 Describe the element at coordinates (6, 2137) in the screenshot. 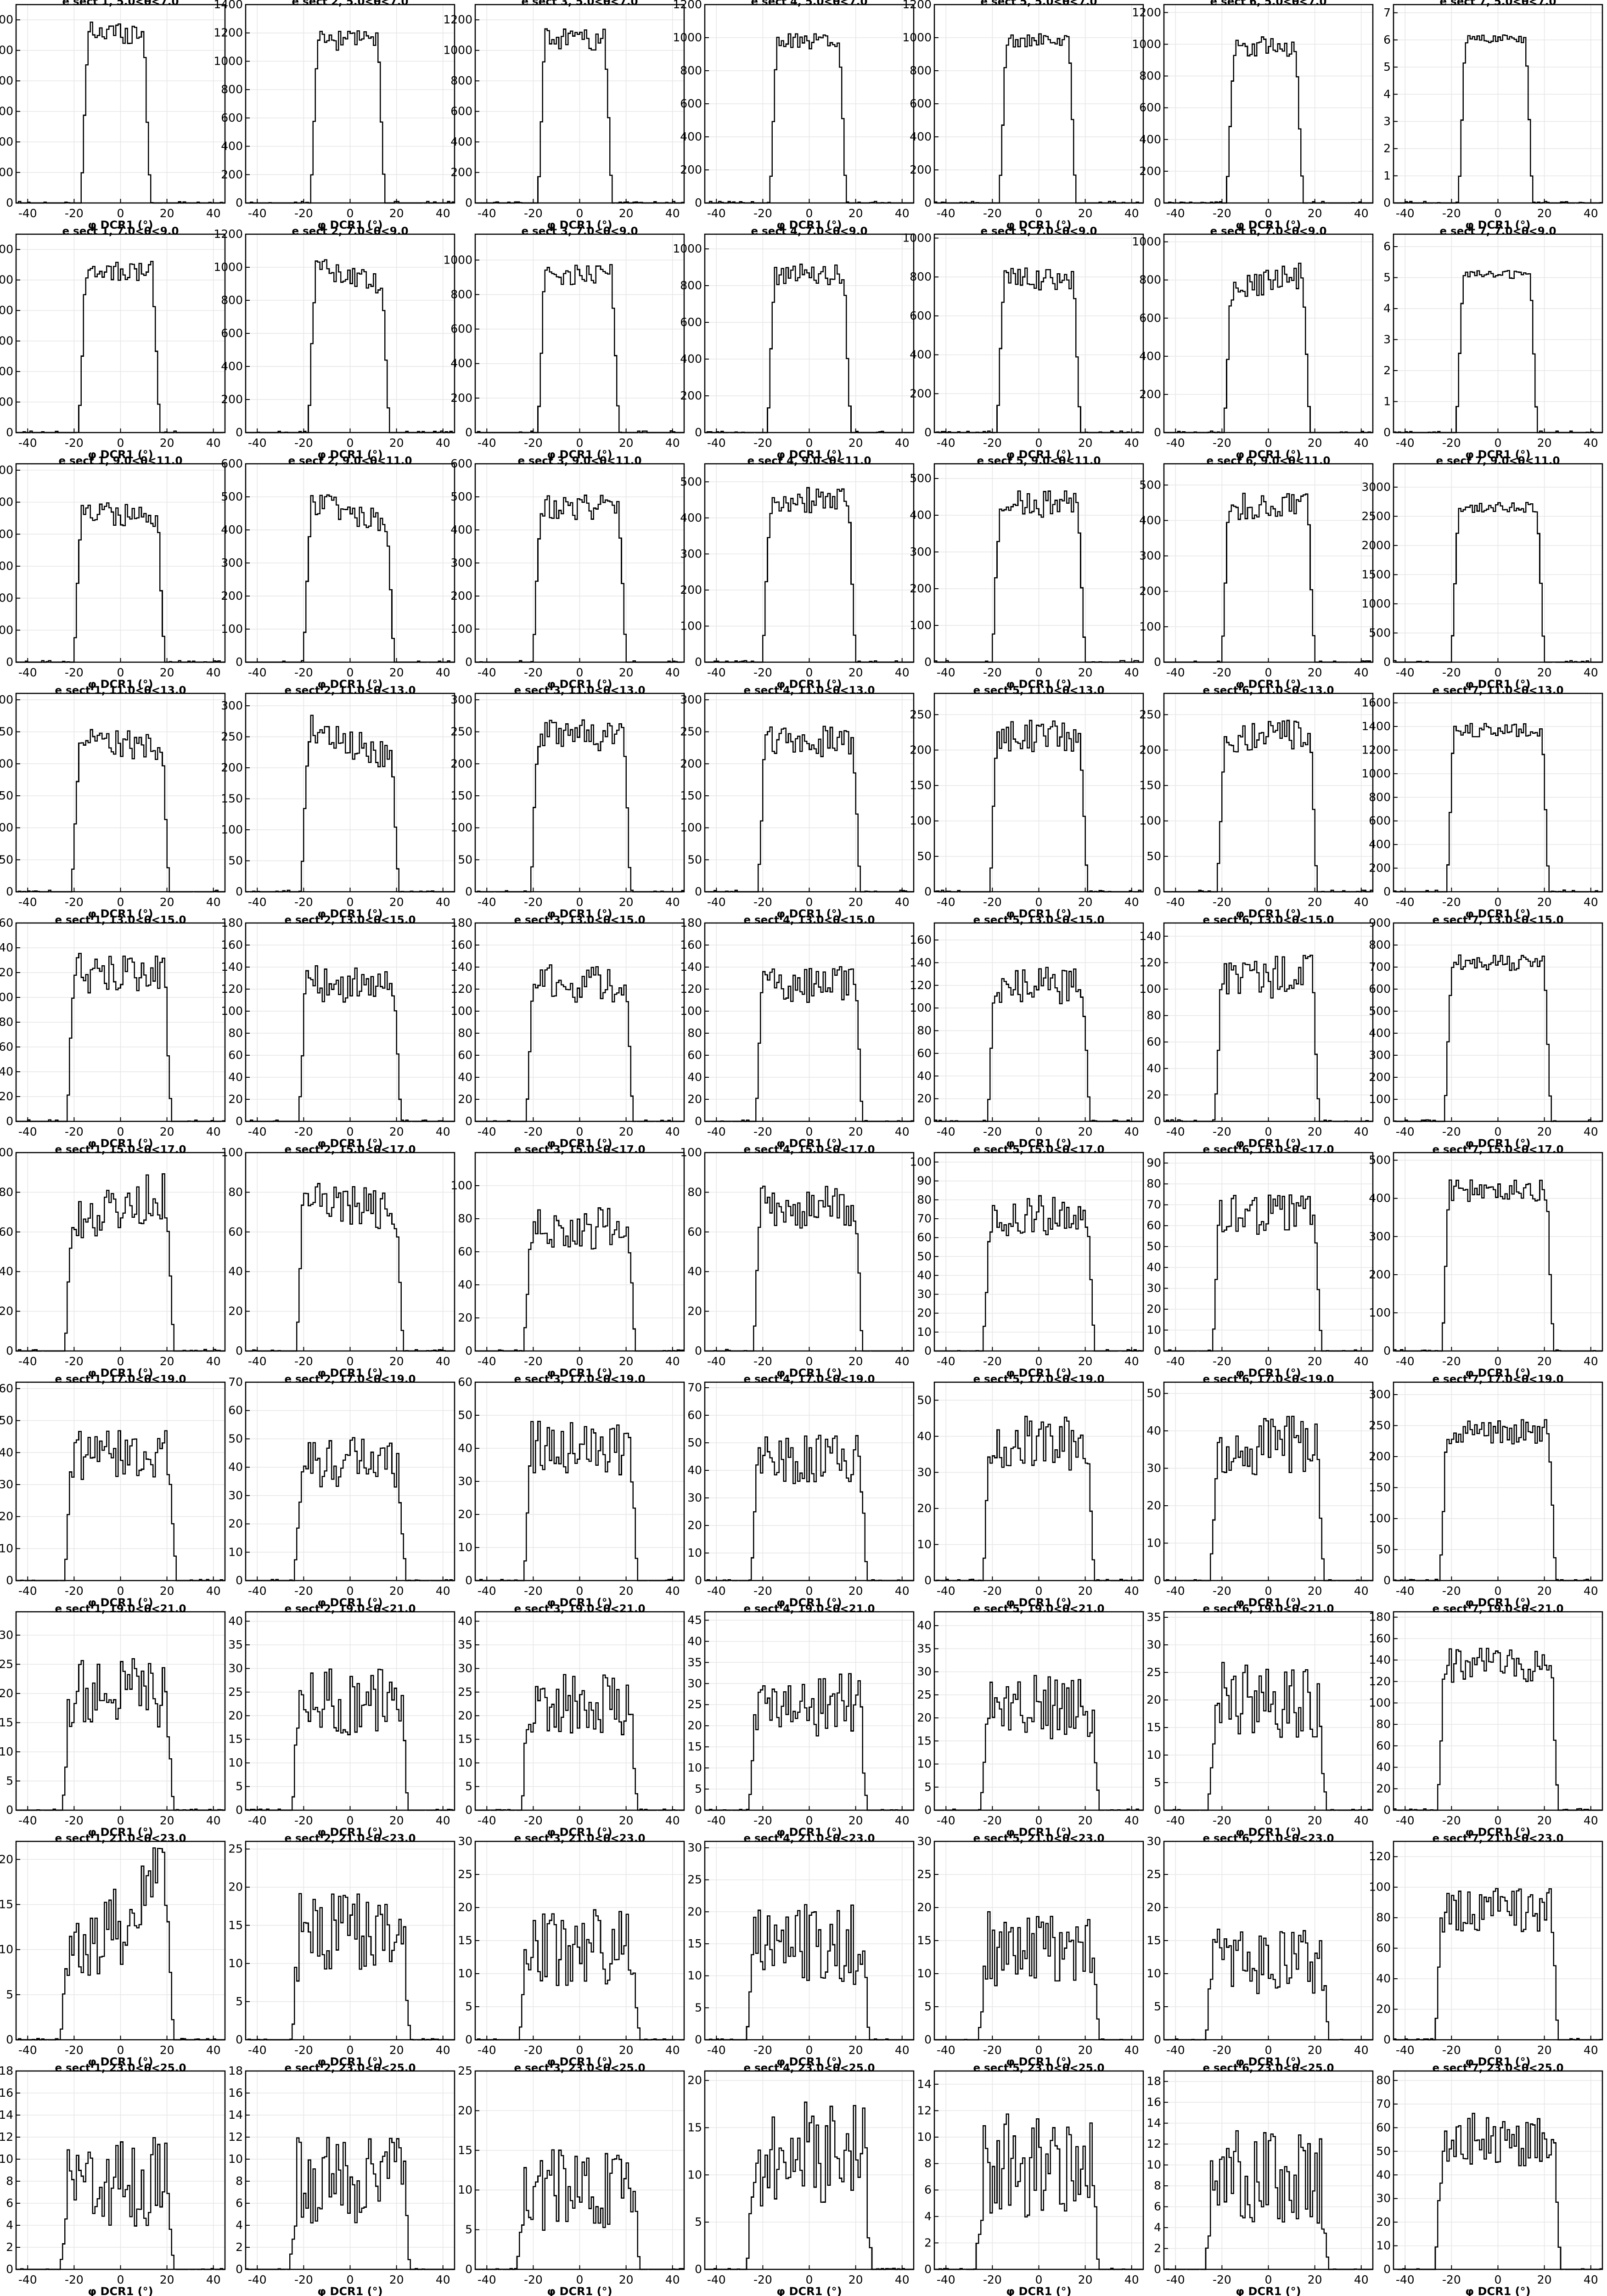

I see `y-tick-label: 12` at that location.